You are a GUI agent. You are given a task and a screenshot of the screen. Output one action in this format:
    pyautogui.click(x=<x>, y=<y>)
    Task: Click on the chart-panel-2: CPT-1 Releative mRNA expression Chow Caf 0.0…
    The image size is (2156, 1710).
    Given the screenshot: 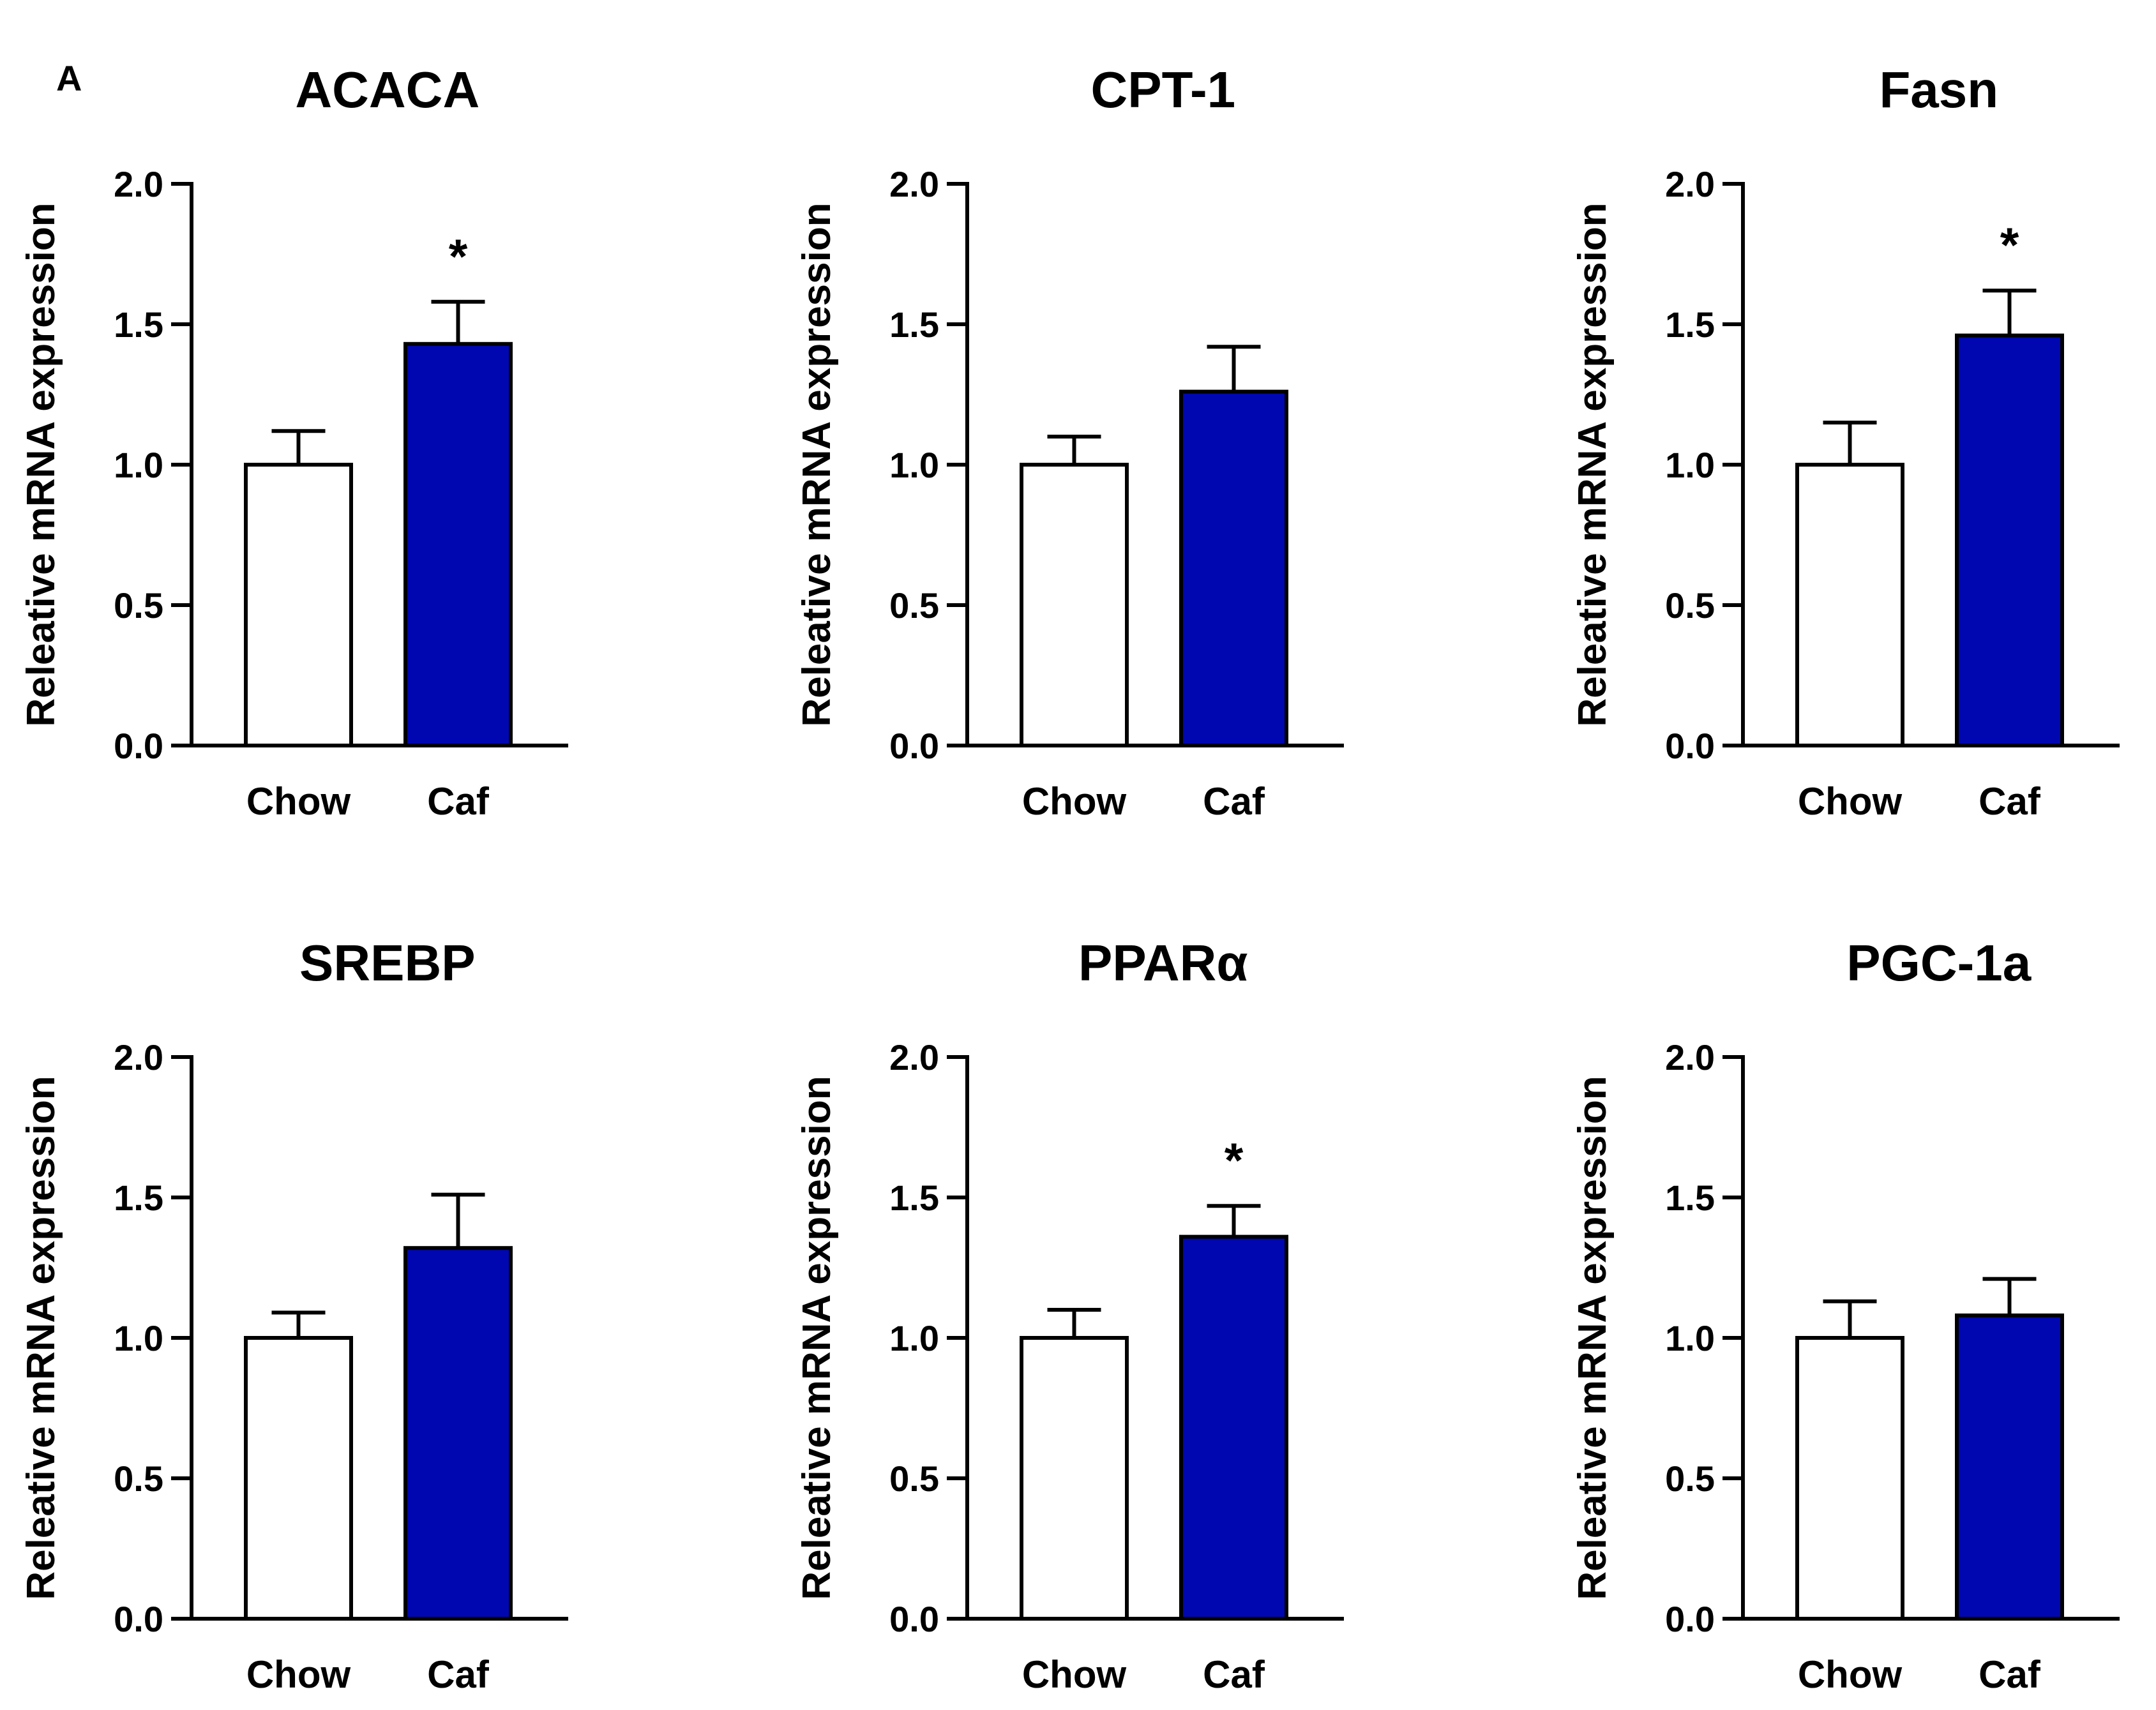 What is the action you would take?
    pyautogui.click(x=1069, y=442)
    